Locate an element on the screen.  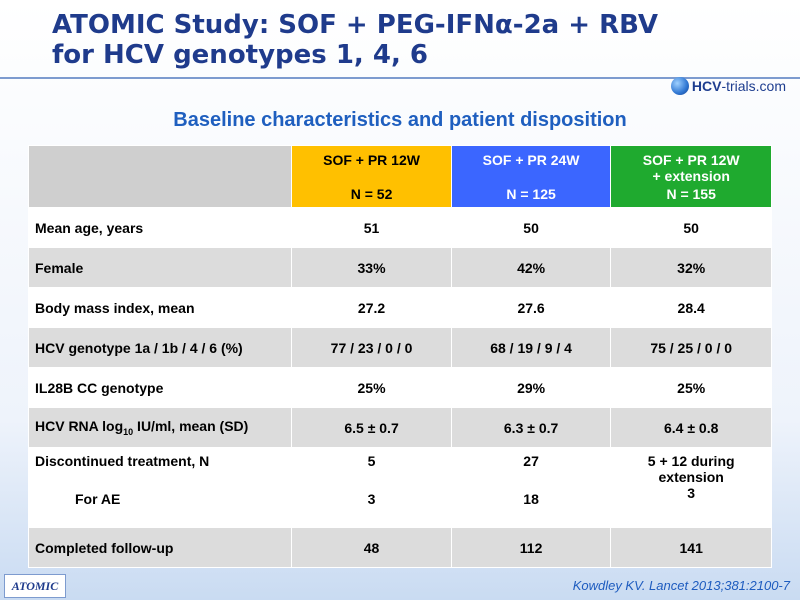
cell-value: 112 is located at coordinates (531, 547).